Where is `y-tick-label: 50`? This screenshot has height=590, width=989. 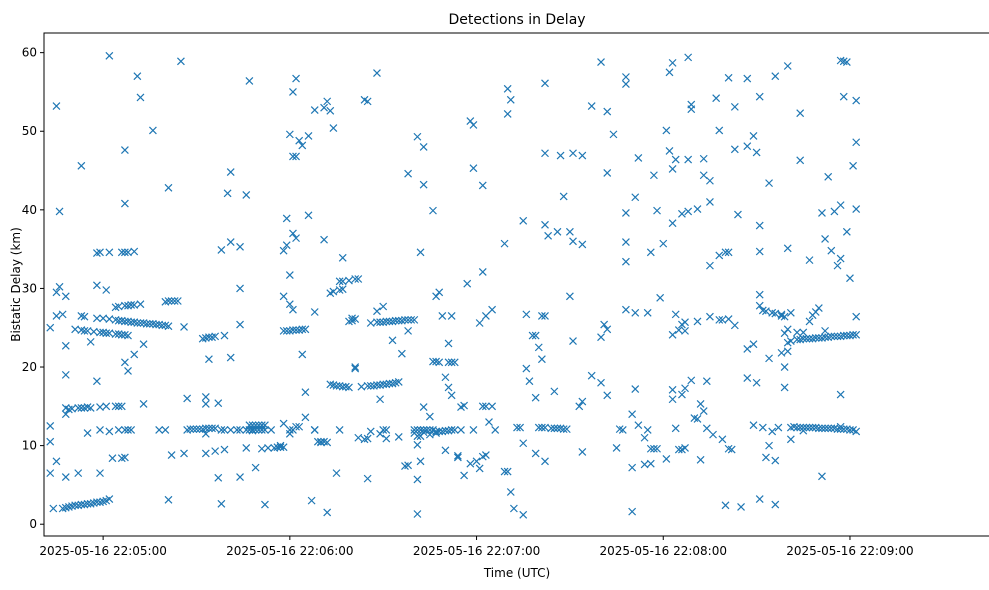 y-tick-label: 50 is located at coordinates (29, 131).